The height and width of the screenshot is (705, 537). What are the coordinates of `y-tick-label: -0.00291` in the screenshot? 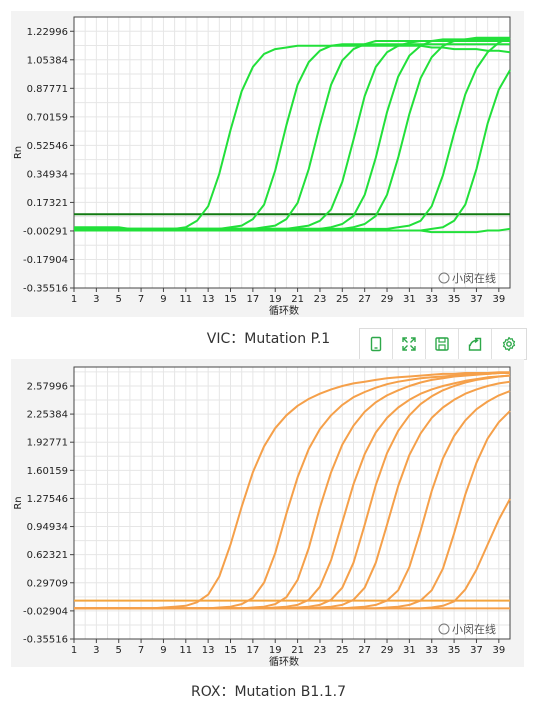 It's located at (45, 231).